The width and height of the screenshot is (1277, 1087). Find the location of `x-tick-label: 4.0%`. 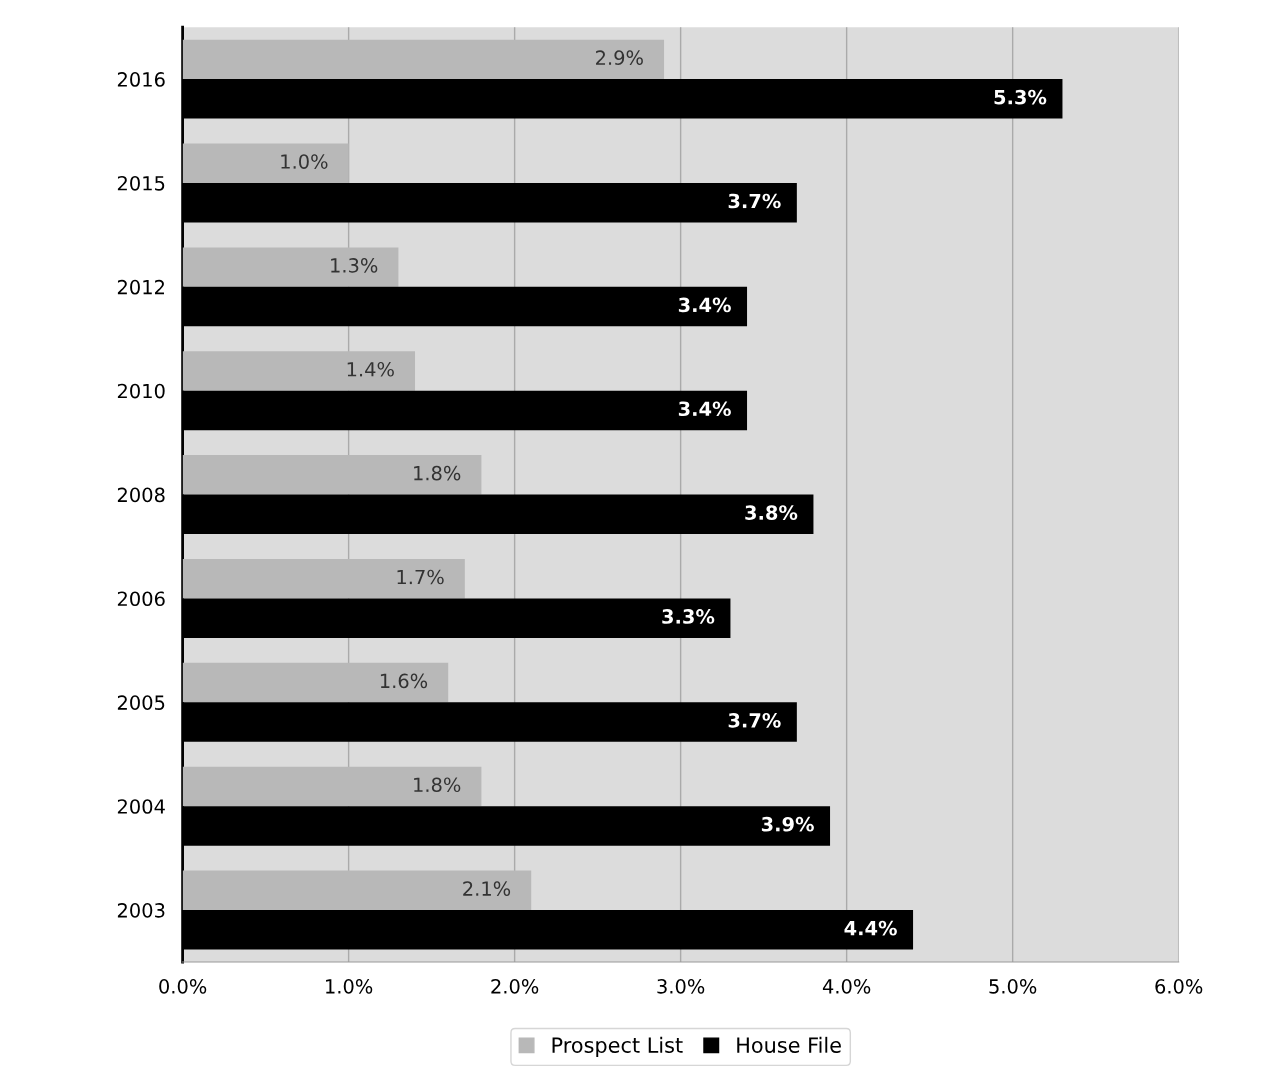

x-tick-label: 4.0% is located at coordinates (846, 986).